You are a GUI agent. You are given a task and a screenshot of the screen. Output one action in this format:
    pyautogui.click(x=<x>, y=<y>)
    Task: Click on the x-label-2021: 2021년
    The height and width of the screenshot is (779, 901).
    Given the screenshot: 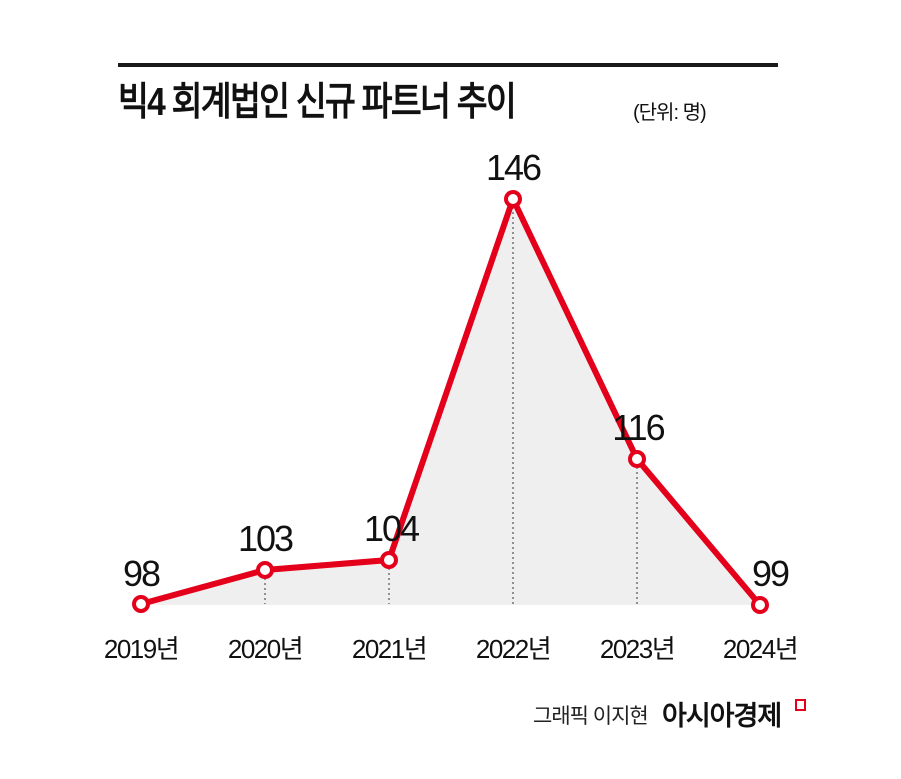 What is the action you would take?
    pyautogui.click(x=389, y=649)
    